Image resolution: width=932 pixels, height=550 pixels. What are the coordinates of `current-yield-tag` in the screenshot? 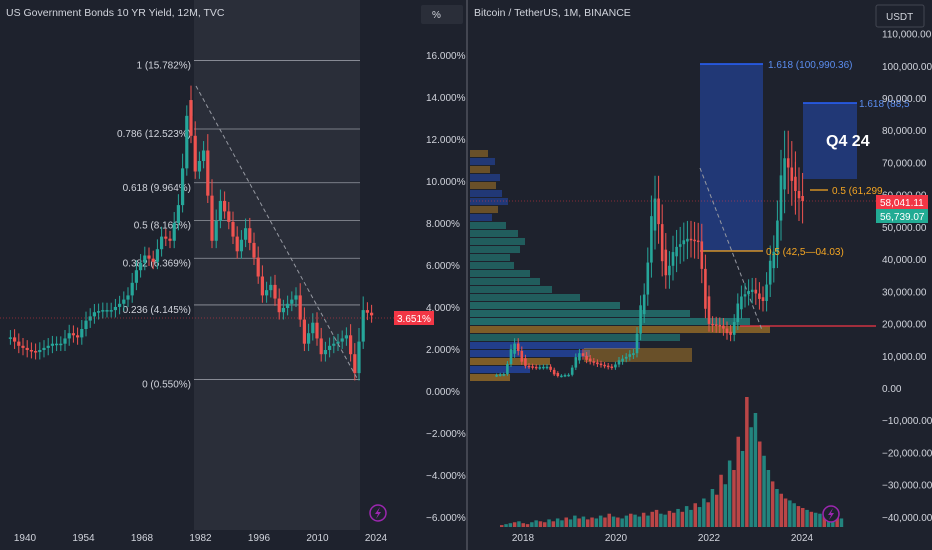 It's located at (414, 318).